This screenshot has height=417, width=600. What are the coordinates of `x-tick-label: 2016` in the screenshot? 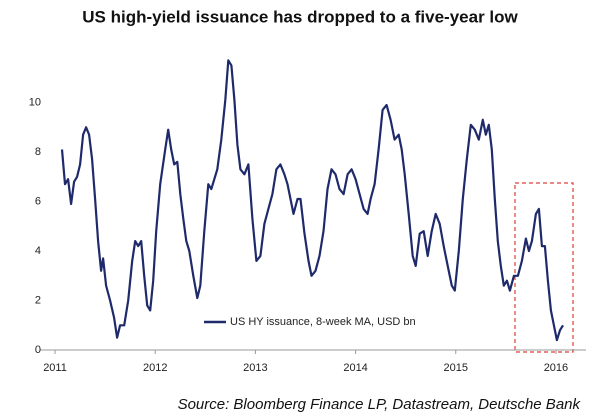 It's located at (556, 368).